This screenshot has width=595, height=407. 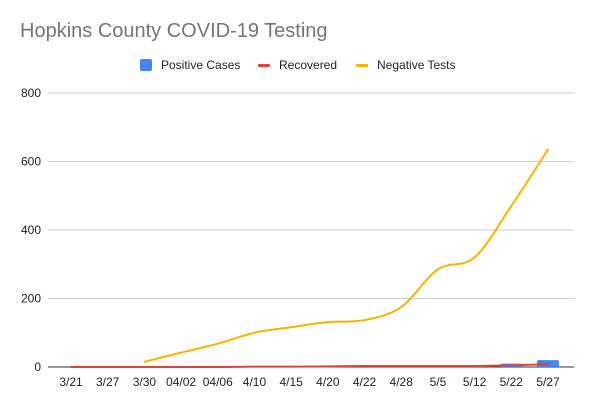 What do you see at coordinates (291, 382) in the screenshot?
I see `x-tick-label: 4/15` at bounding box center [291, 382].